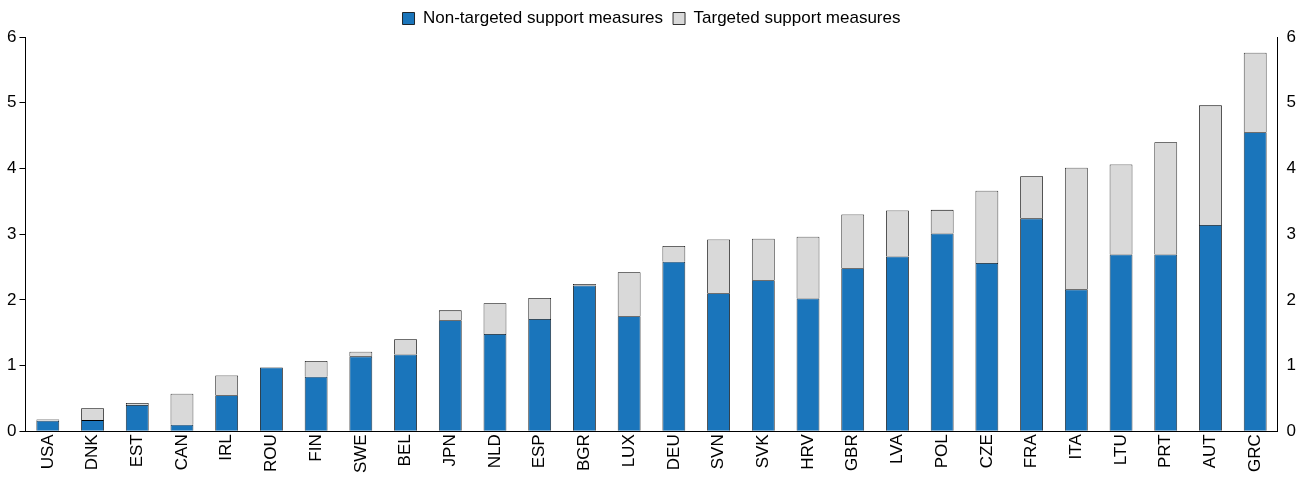  I want to click on legend-label: Non-targeted support measures, so click(543, 18).